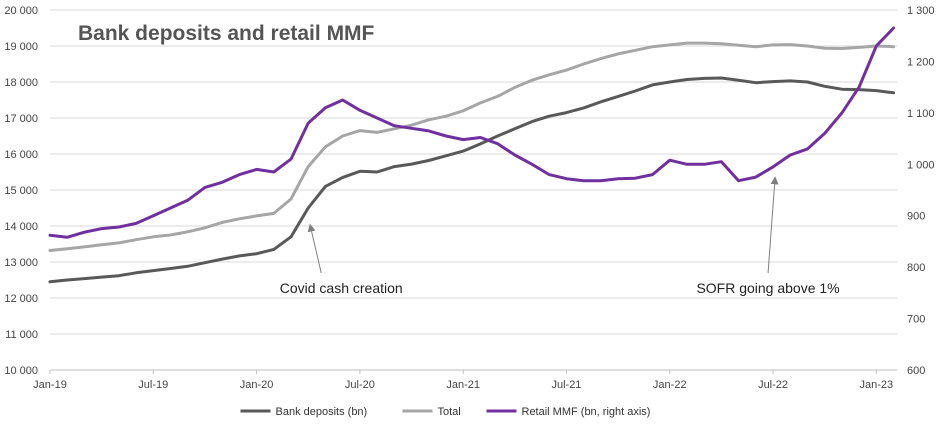 Image resolution: width=943 pixels, height=427 pixels. What do you see at coordinates (360, 385) in the screenshot?
I see `x-tick-label: Jul-20` at bounding box center [360, 385].